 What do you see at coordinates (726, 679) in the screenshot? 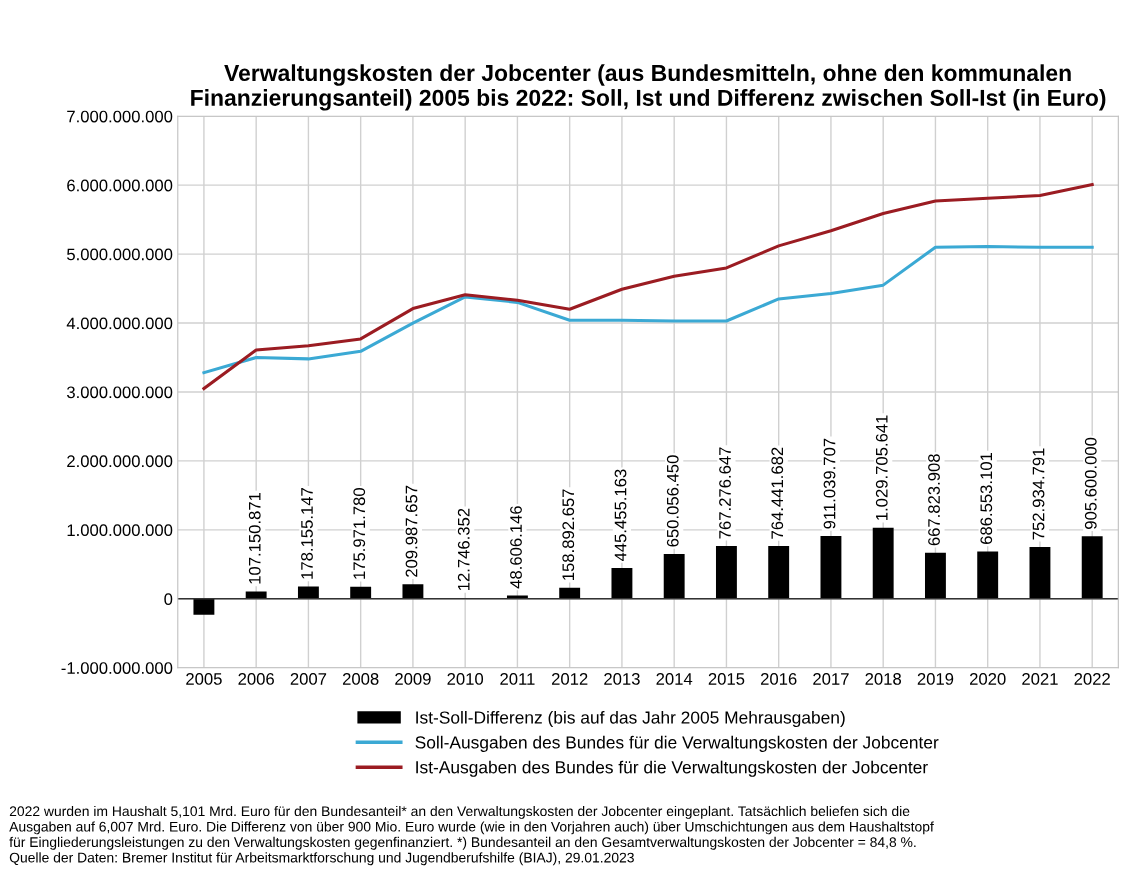
I see `x-tick-label: 2015` at bounding box center [726, 679].